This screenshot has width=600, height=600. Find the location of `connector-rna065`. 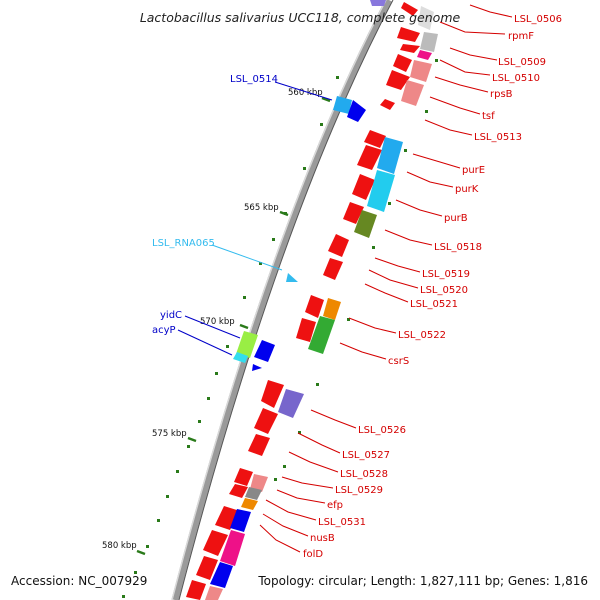

connector-rna065 is located at coordinates (247, 257).